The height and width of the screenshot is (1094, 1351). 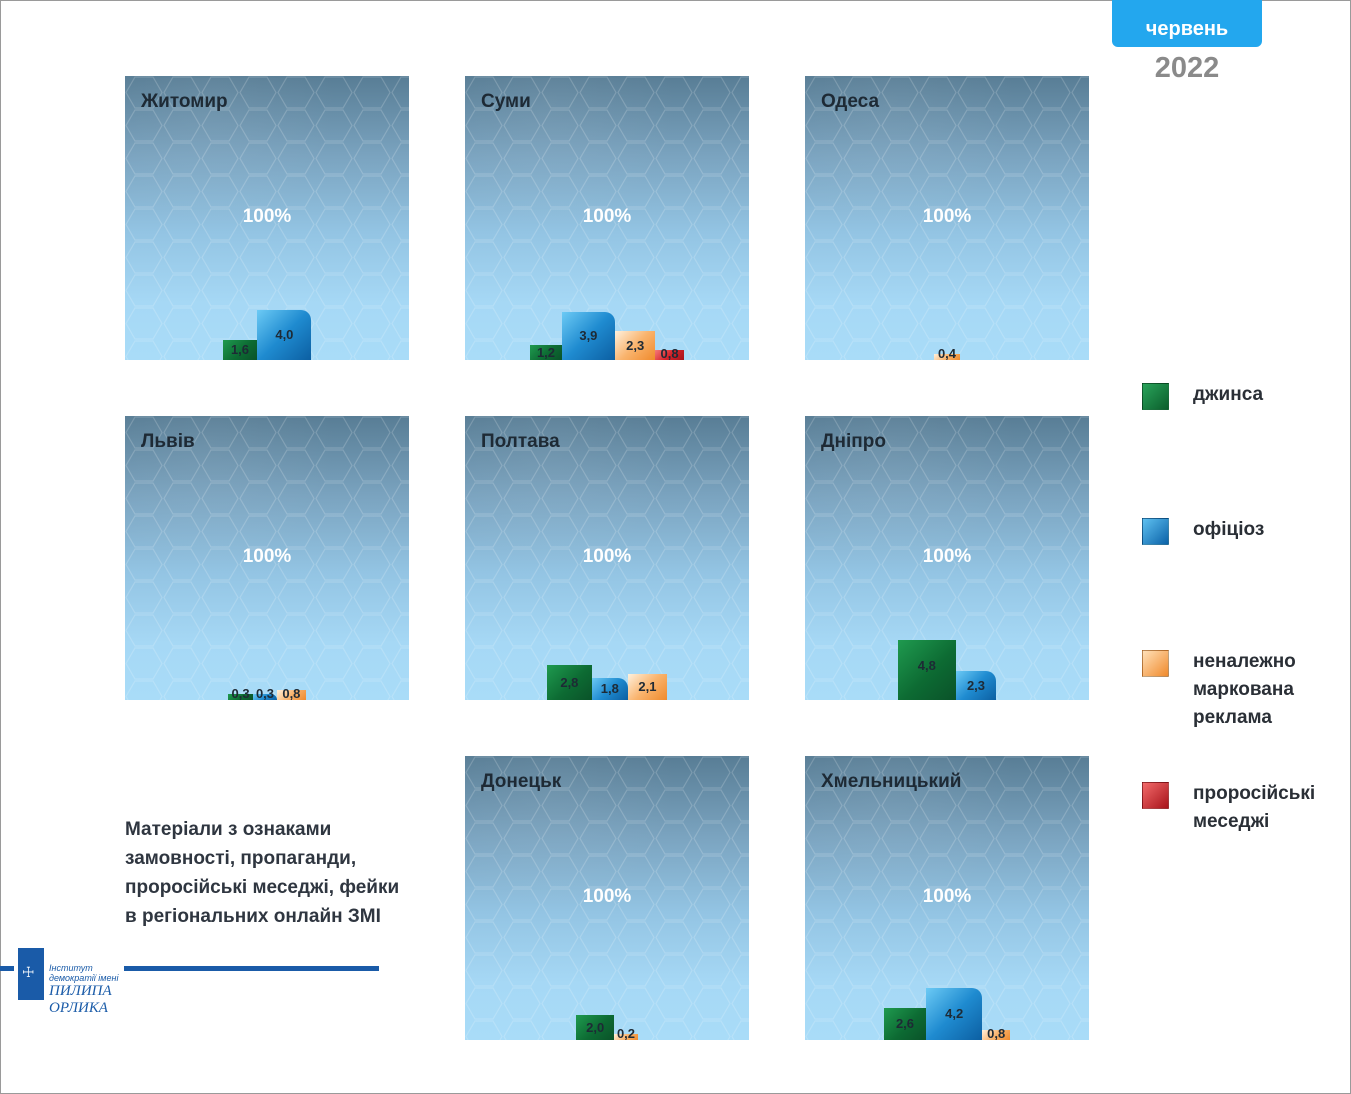 What do you see at coordinates (80, 999) in the screenshot?
I see `logo-text-line2: ПИЛИПА ОРЛИКА` at bounding box center [80, 999].